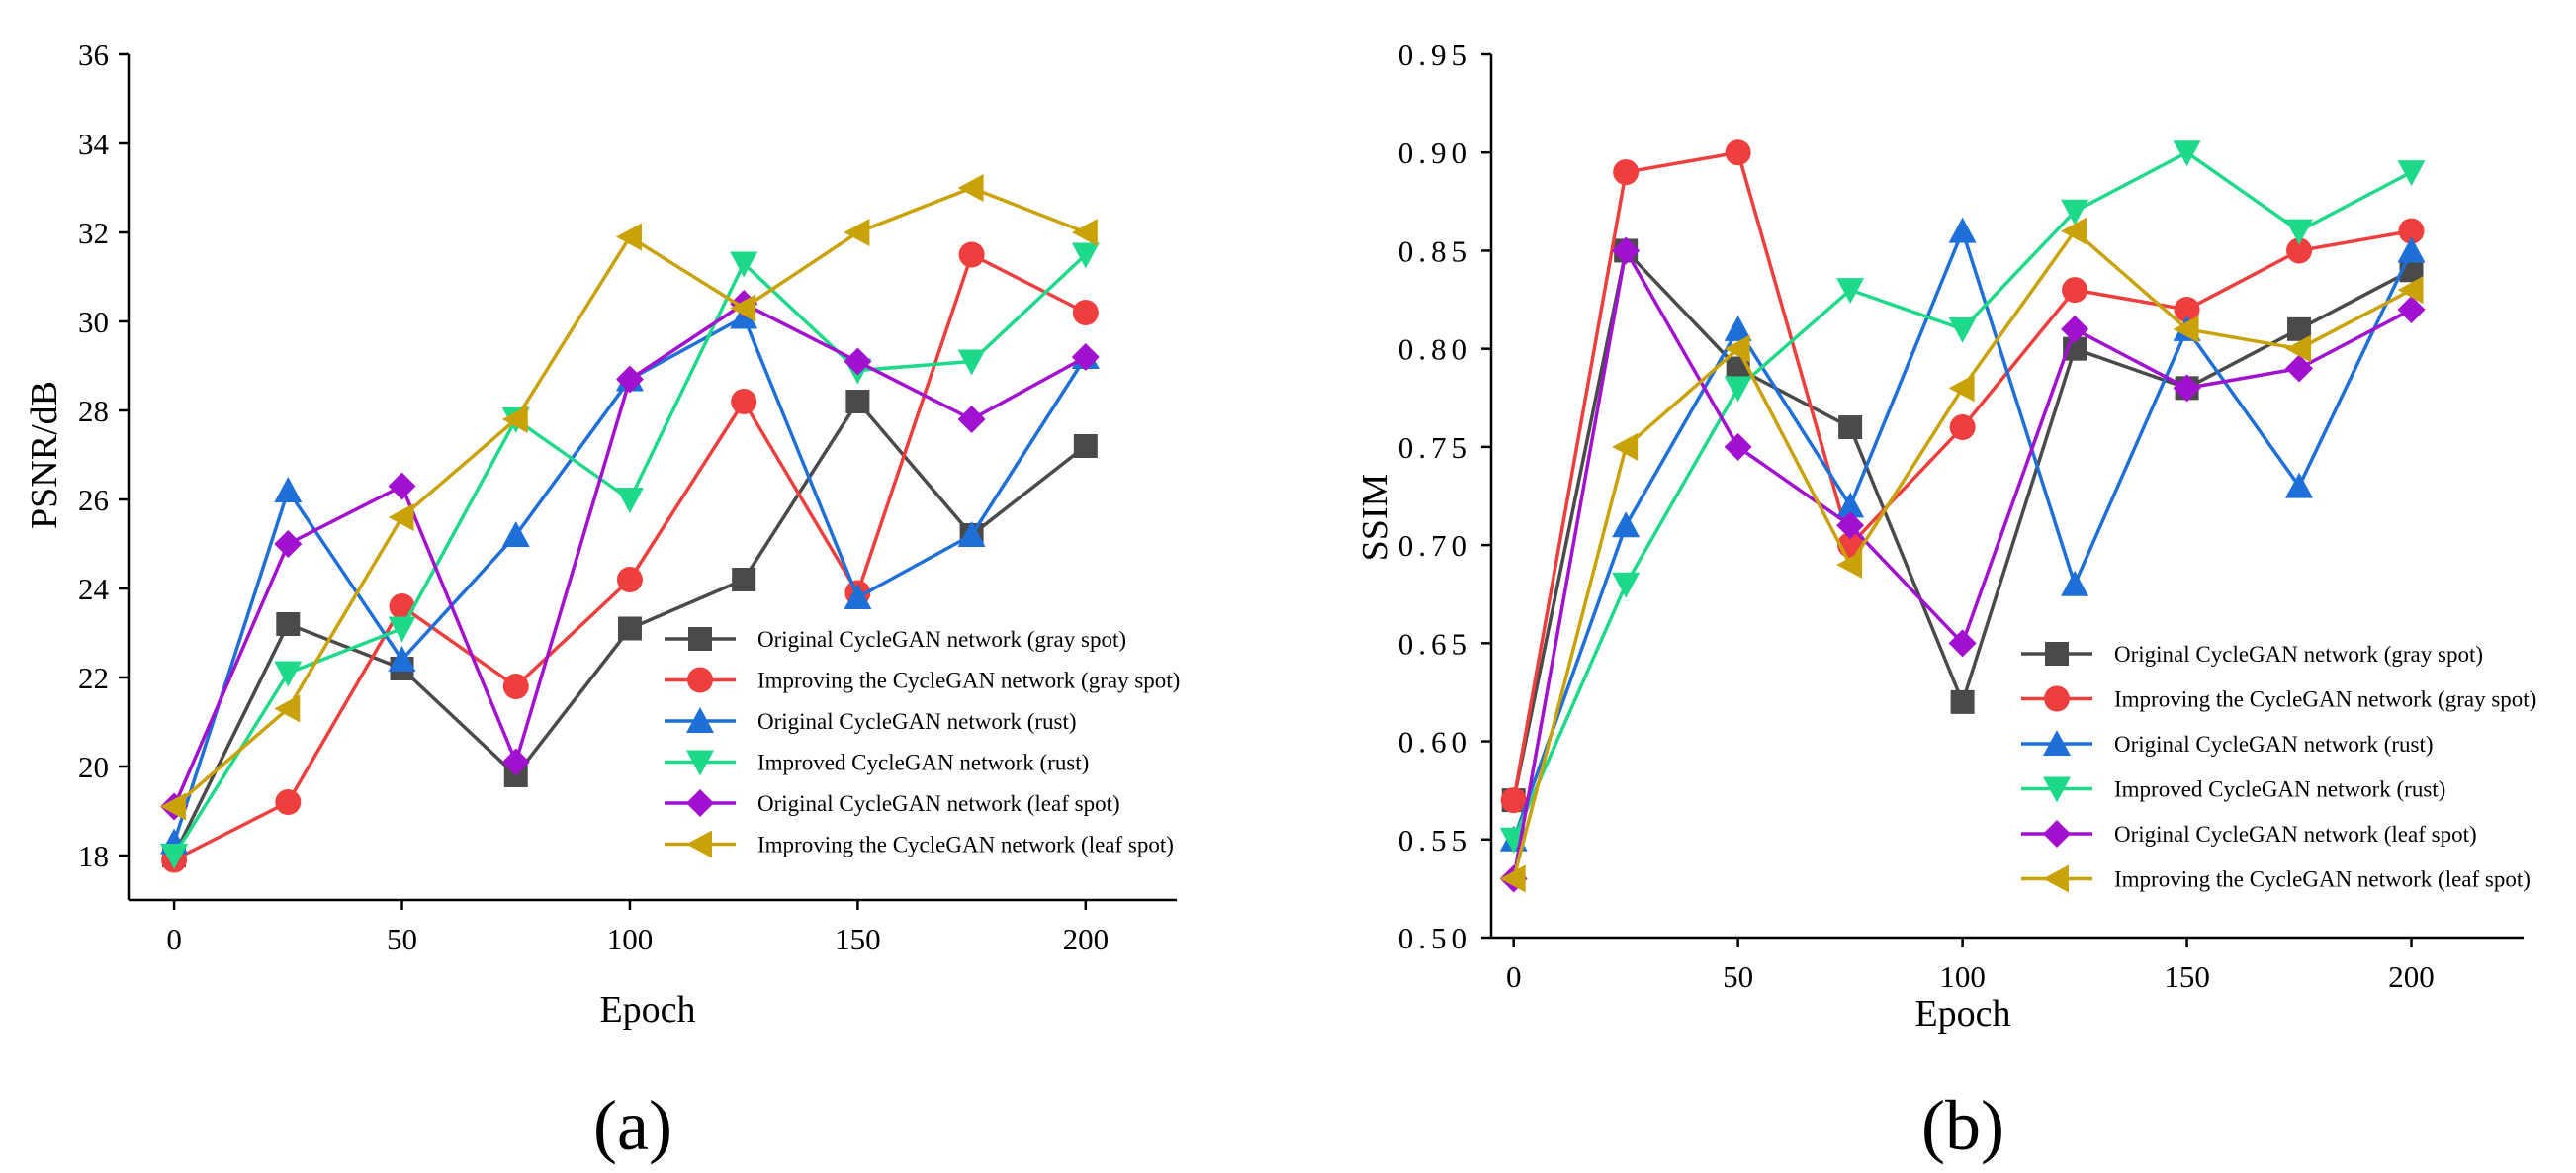 The width and height of the screenshot is (2576, 1173). What do you see at coordinates (93, 856) in the screenshot?
I see `chart-a-y-tick-label: 18` at bounding box center [93, 856].